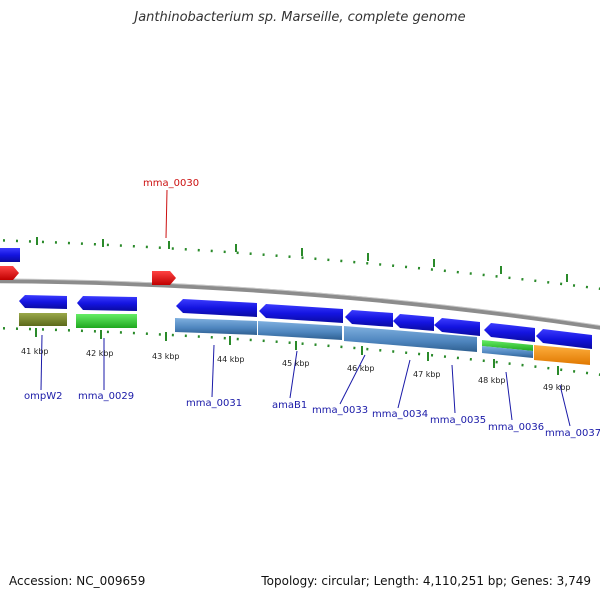  What do you see at coordinates (35, 351) in the screenshot?
I see `scale-label: 41 kbp` at bounding box center [35, 351].